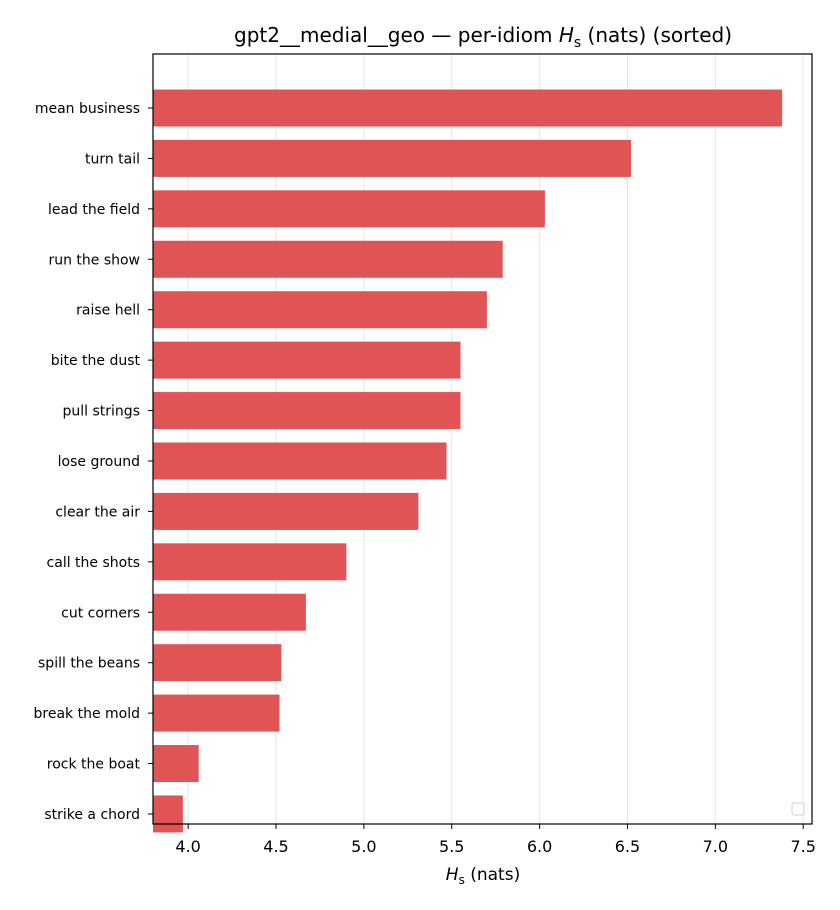  I want to click on x-tick-label: 6.0, so click(539, 846).